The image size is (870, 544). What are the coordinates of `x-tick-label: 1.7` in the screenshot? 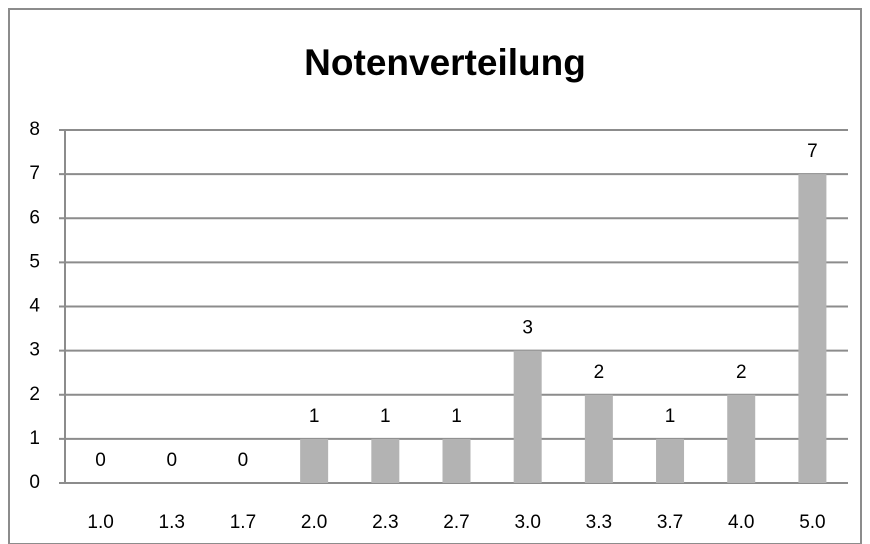 It's located at (243, 522).